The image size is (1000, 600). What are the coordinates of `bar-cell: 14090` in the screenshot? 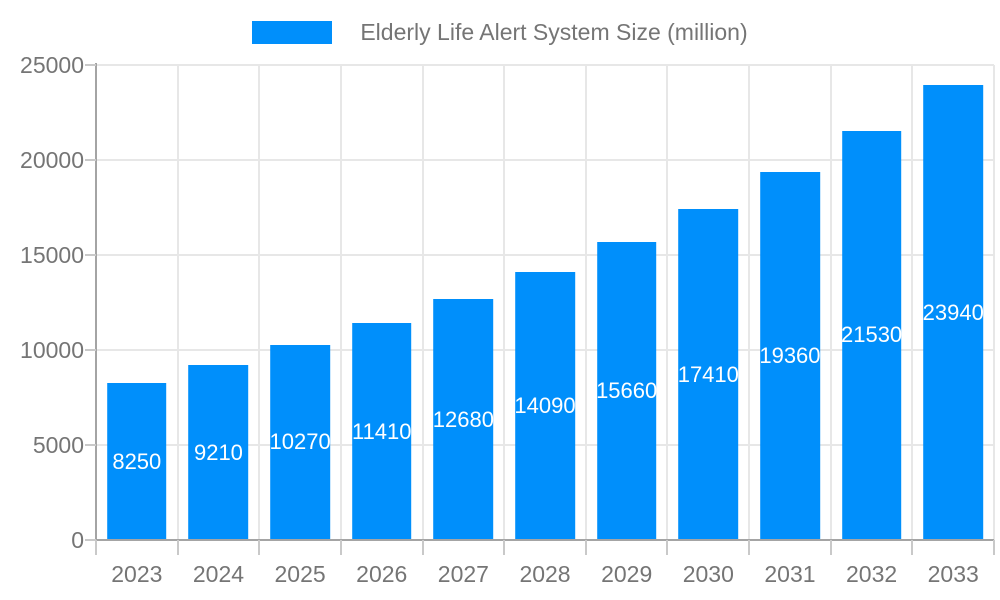 It's located at (545, 302).